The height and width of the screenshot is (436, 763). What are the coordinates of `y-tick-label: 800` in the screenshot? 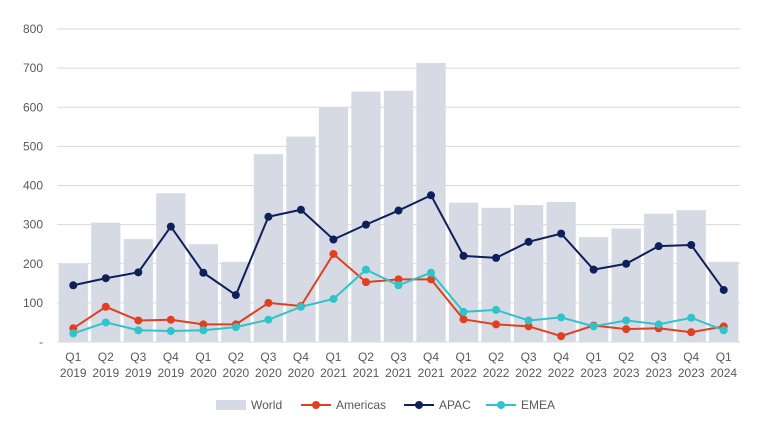 It's located at (33, 29).